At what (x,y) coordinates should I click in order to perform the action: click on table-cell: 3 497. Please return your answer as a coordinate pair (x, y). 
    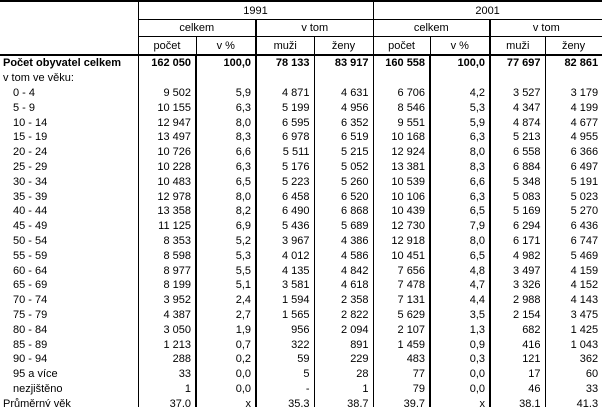
    Looking at the image, I should click on (518, 270).